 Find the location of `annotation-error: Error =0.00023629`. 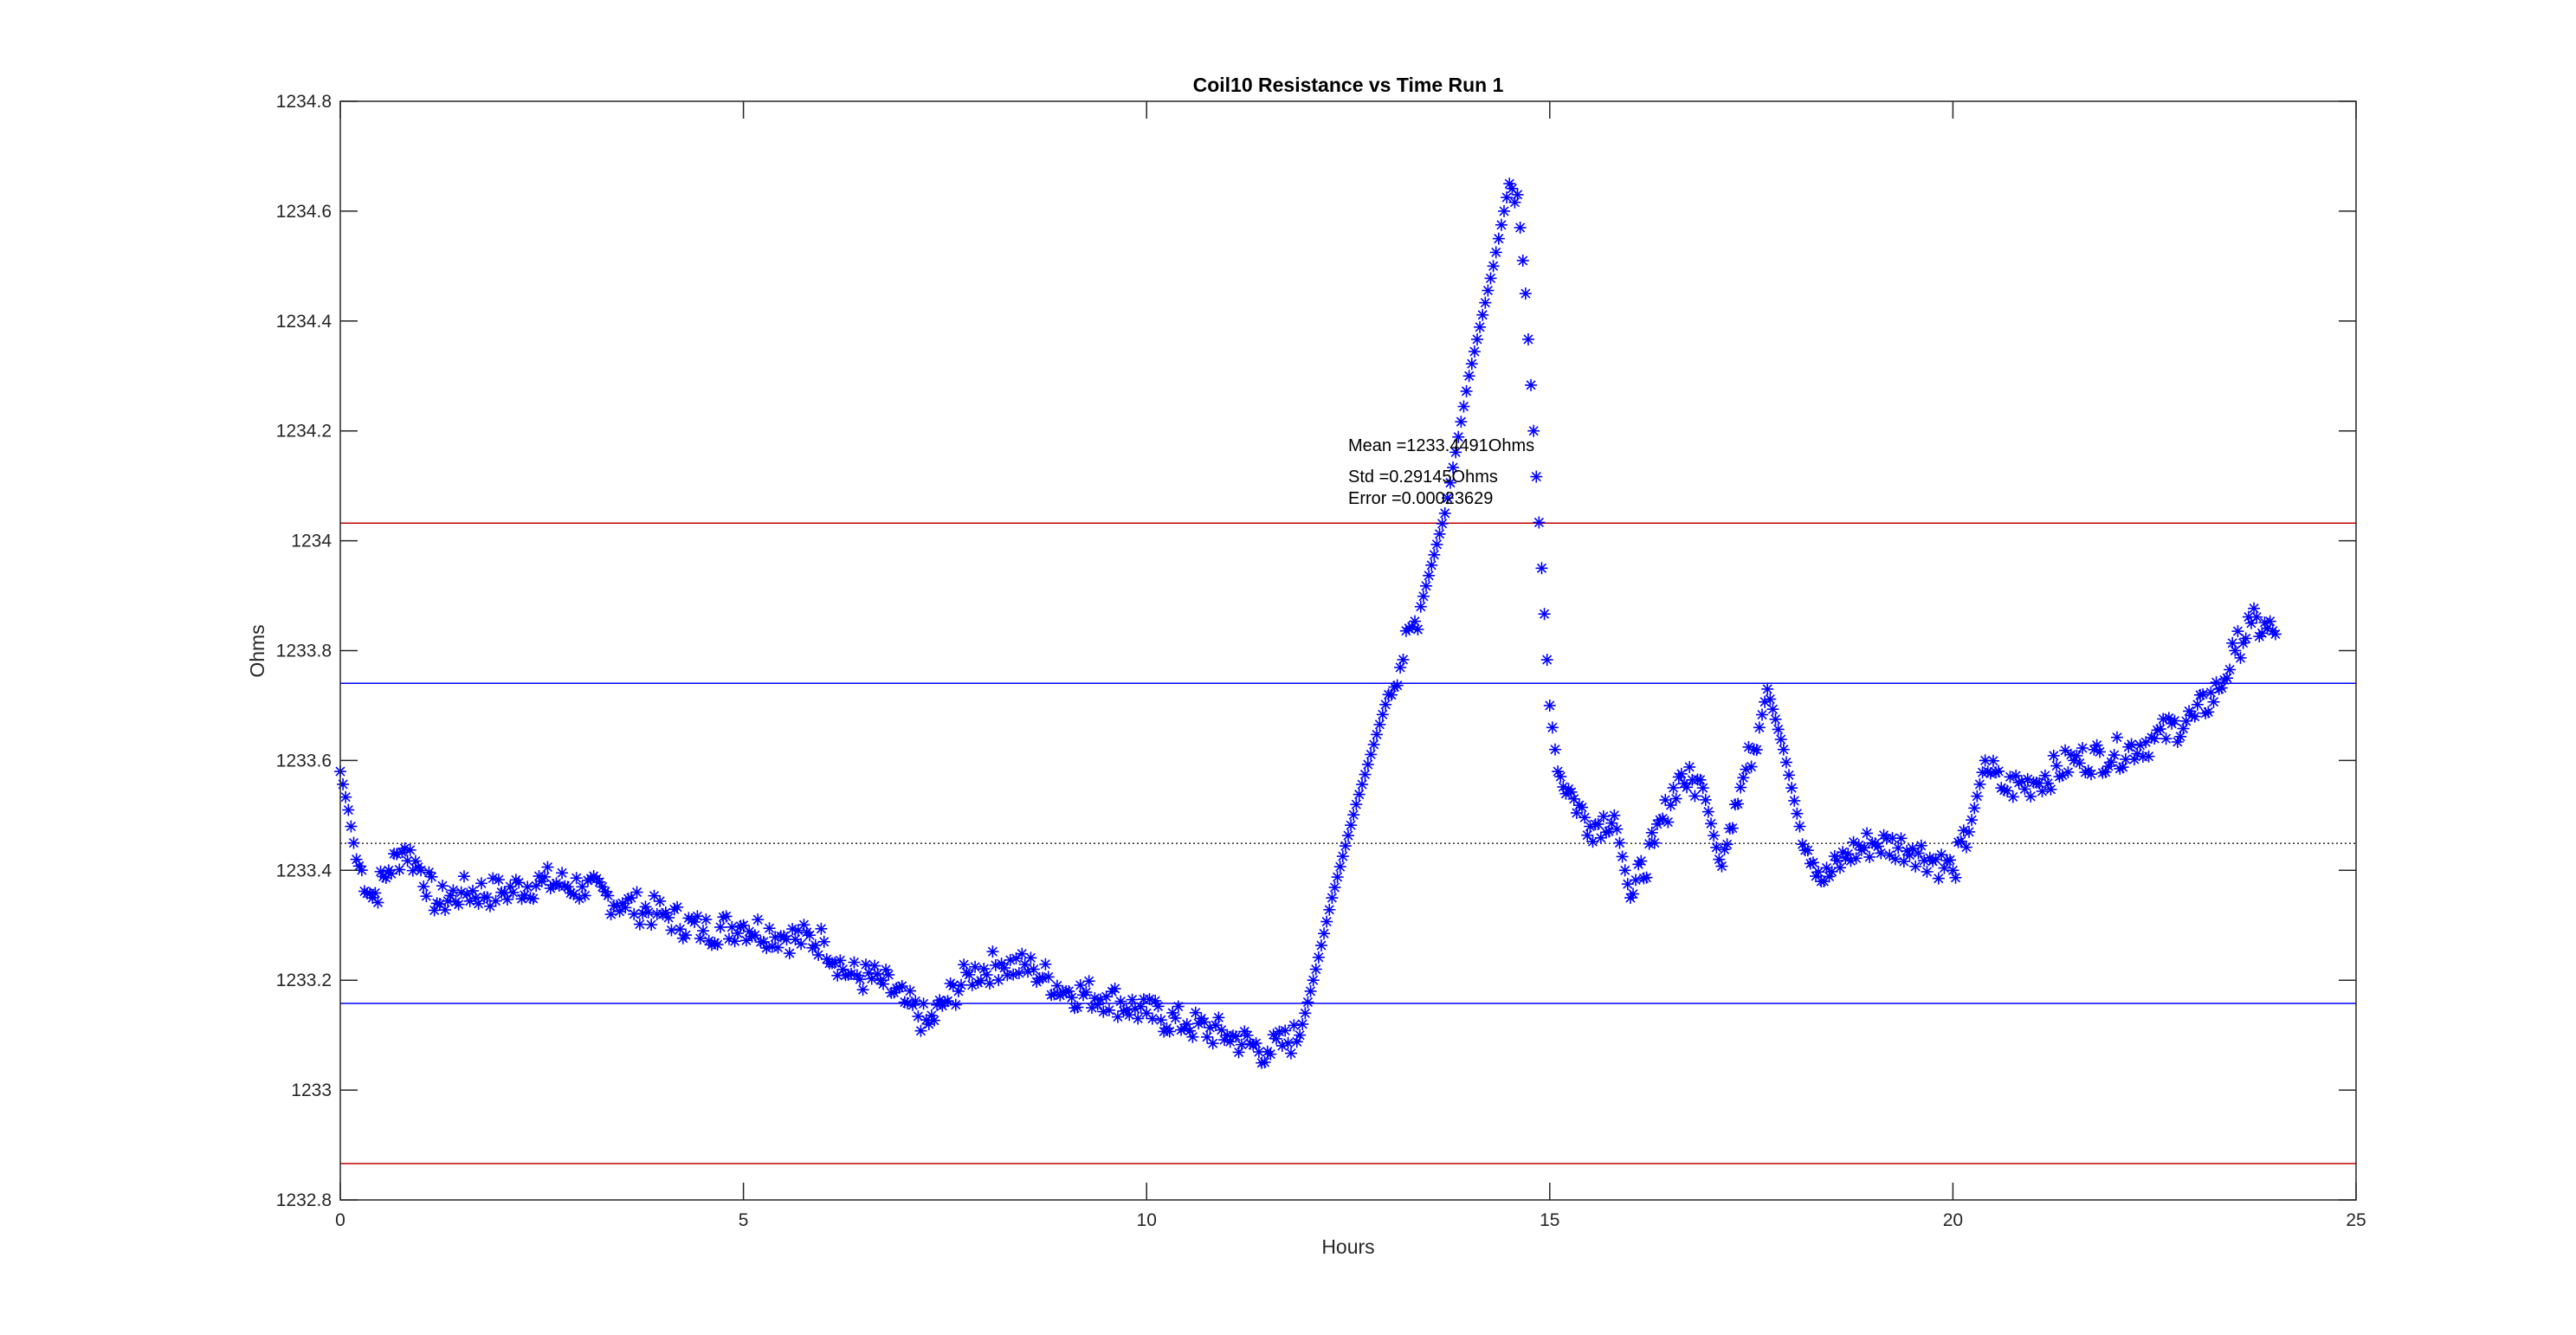

annotation-error: Error =0.00023629 is located at coordinates (1420, 499).